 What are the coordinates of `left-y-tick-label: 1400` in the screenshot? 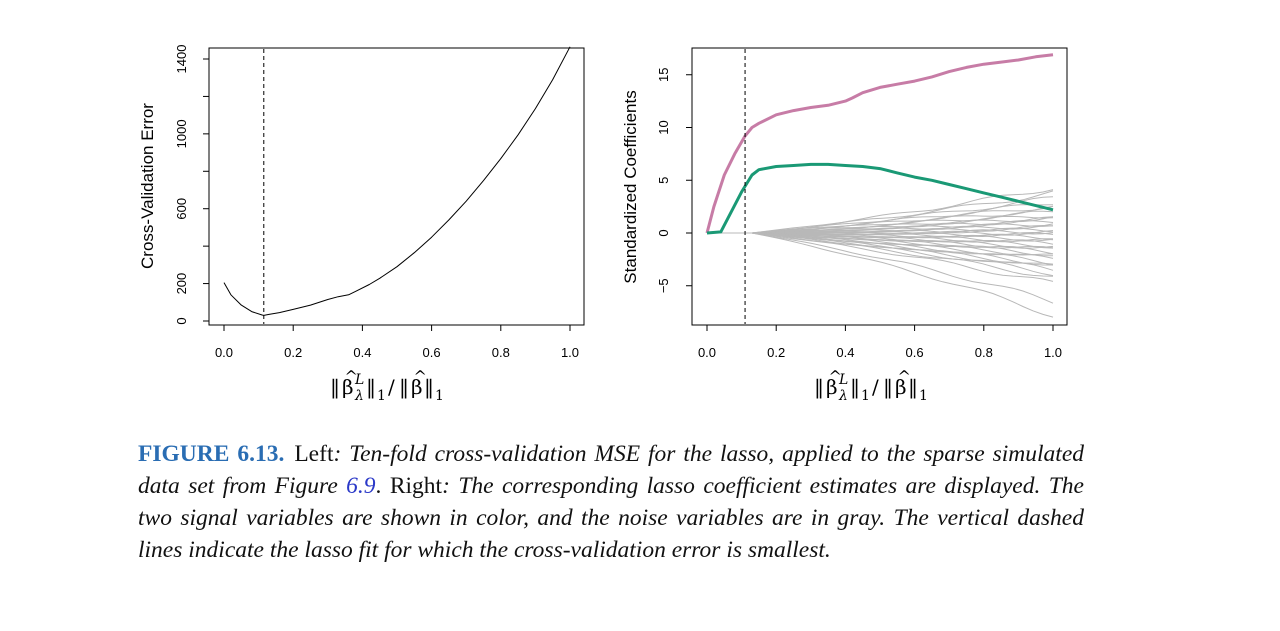 It's located at (181, 59).